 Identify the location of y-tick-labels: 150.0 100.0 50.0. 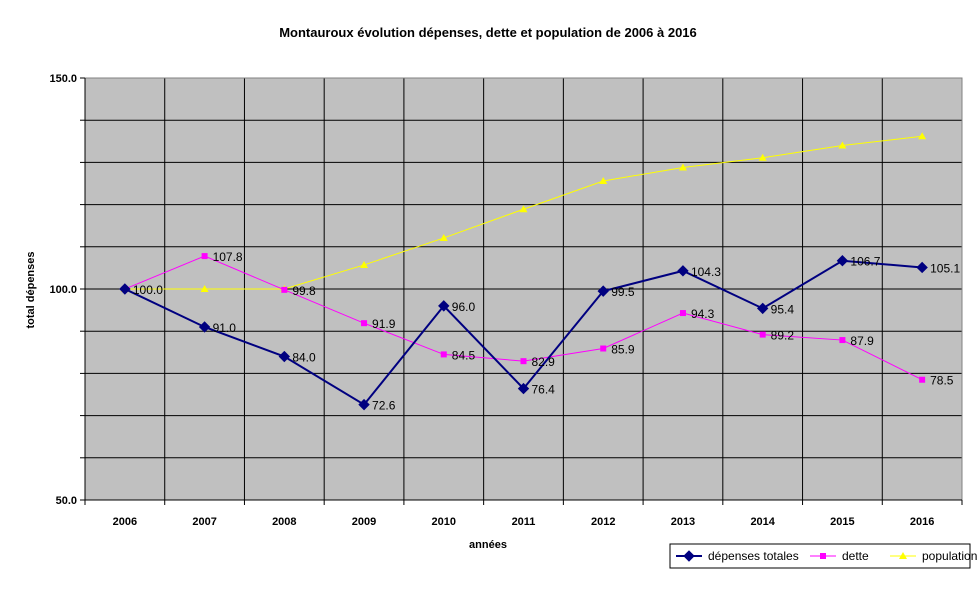
(63, 290).